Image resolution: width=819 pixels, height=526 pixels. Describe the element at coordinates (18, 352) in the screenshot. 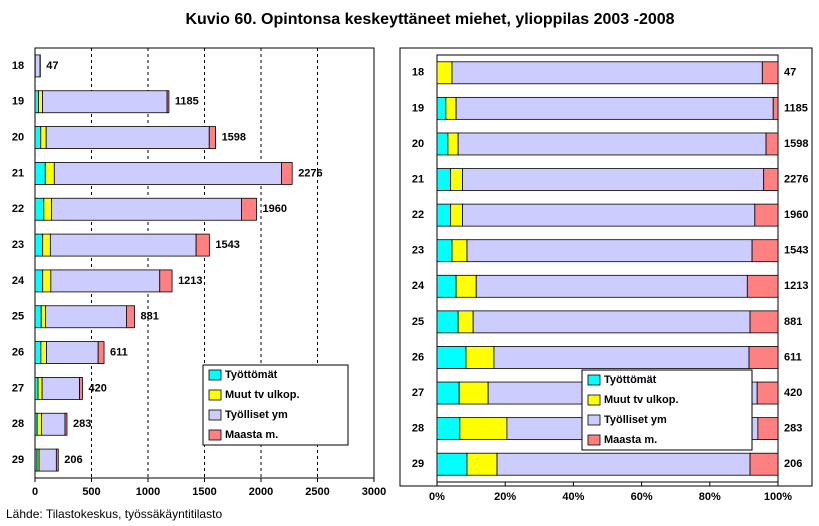

I see `y-tick-label: 26` at that location.